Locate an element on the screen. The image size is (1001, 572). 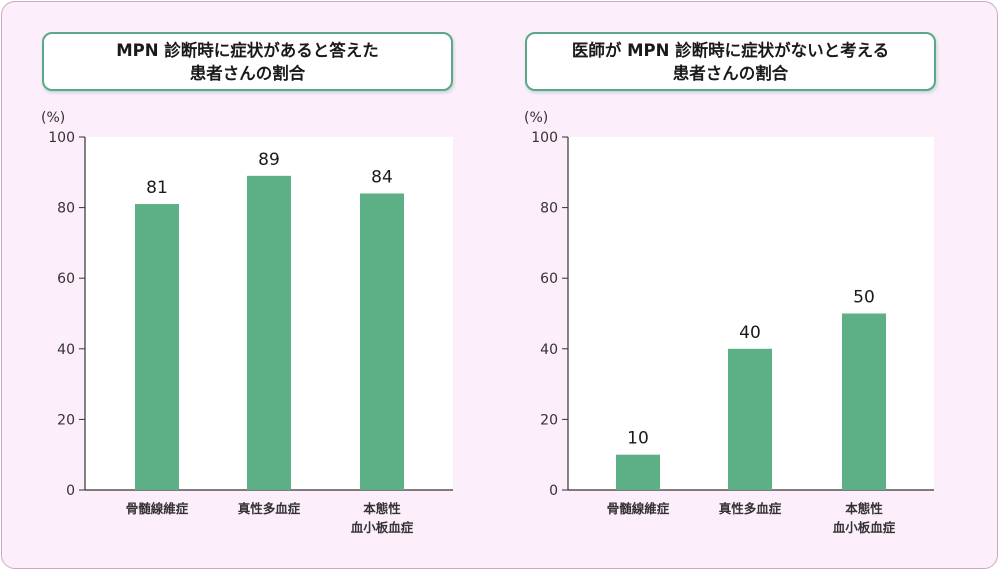
right-category-label: 真性多血症 is located at coordinates (750, 508).